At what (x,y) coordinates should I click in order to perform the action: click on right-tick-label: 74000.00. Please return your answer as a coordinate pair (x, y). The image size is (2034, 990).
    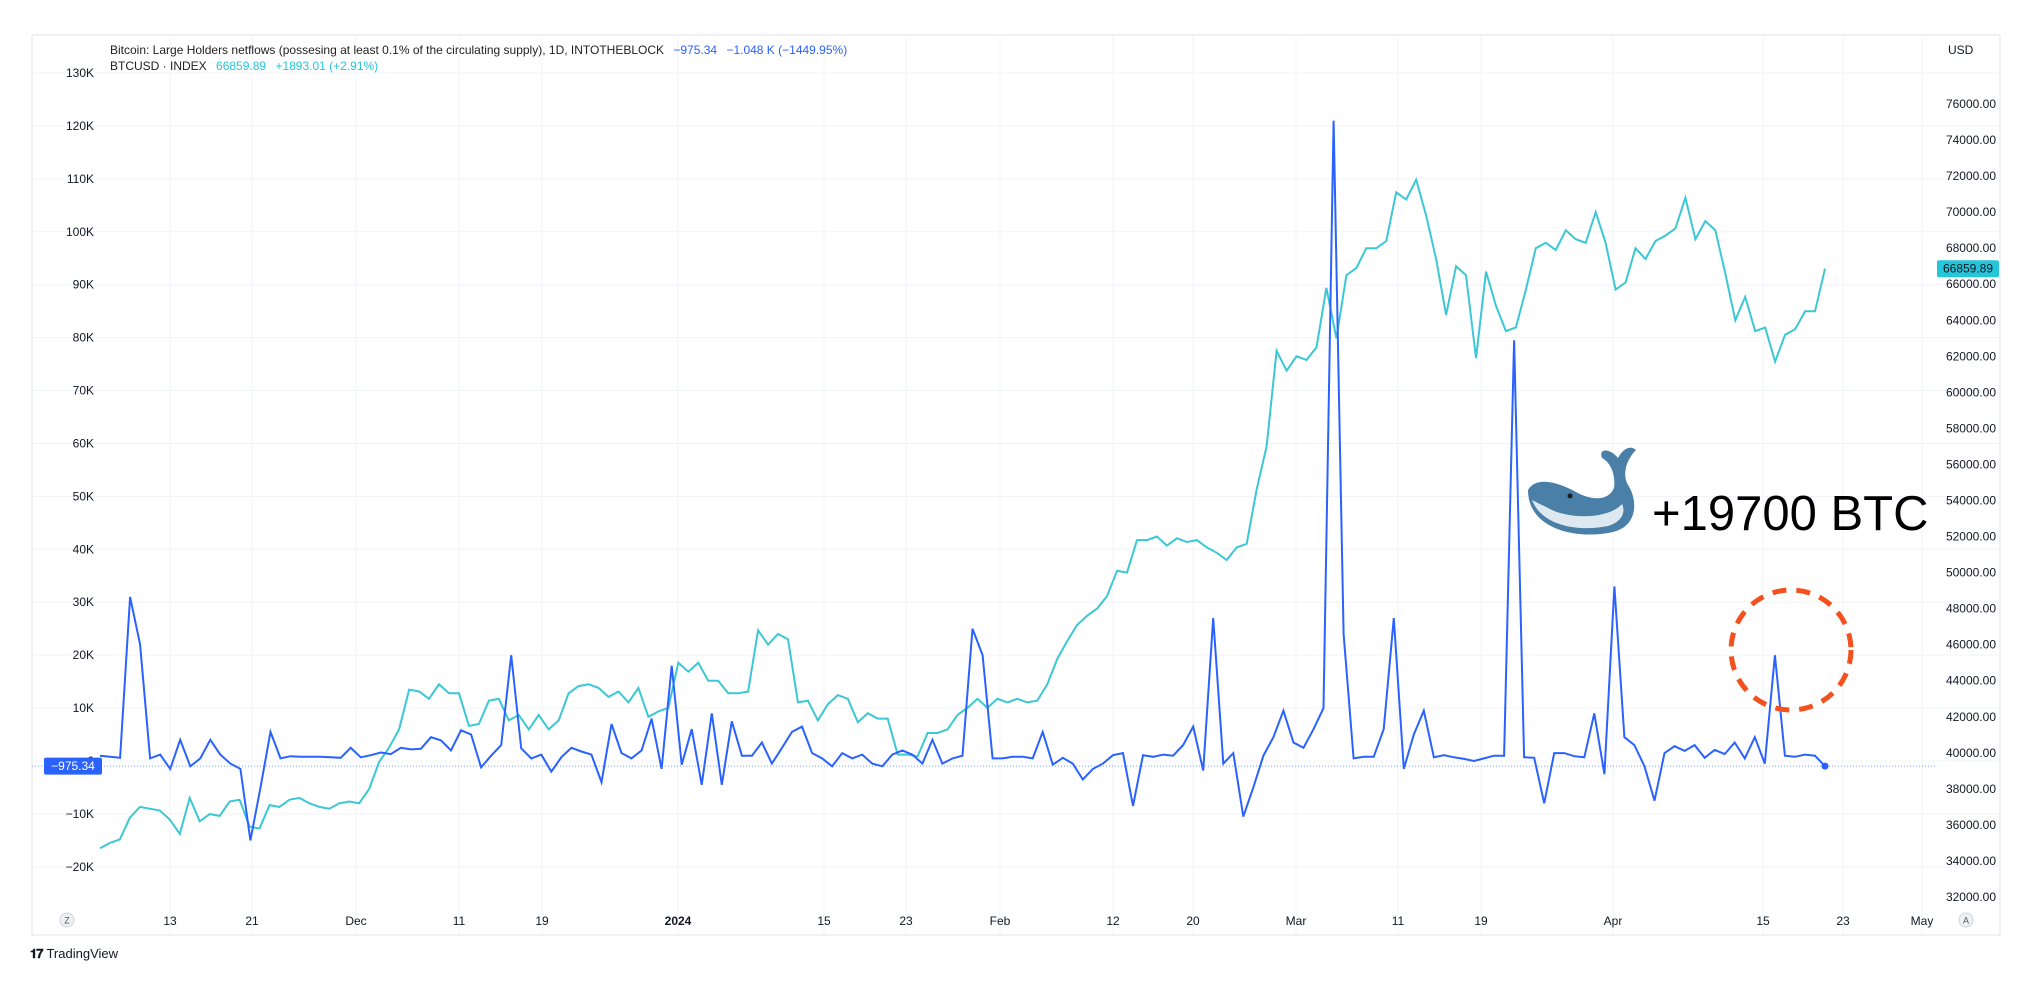
    Looking at the image, I should click on (1971, 140).